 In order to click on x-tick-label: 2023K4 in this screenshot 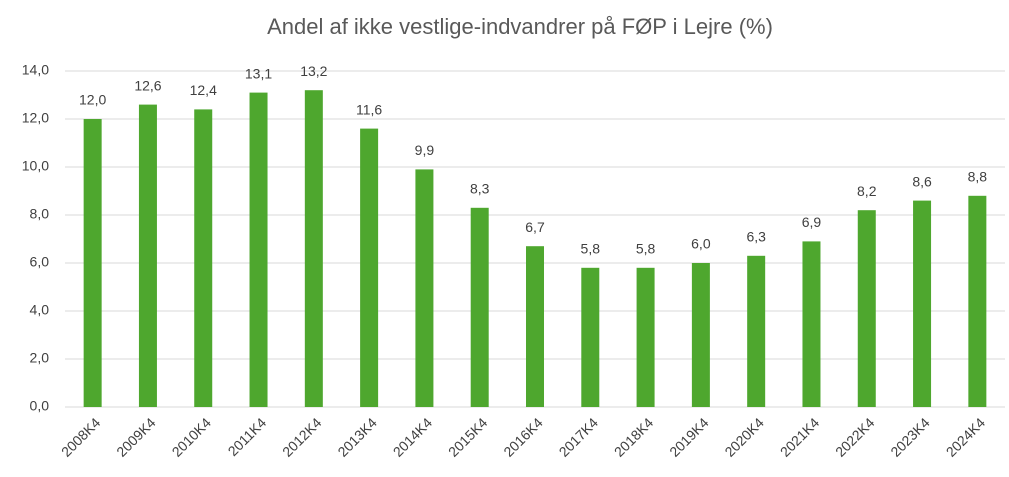, I will do `click(910, 437)`.